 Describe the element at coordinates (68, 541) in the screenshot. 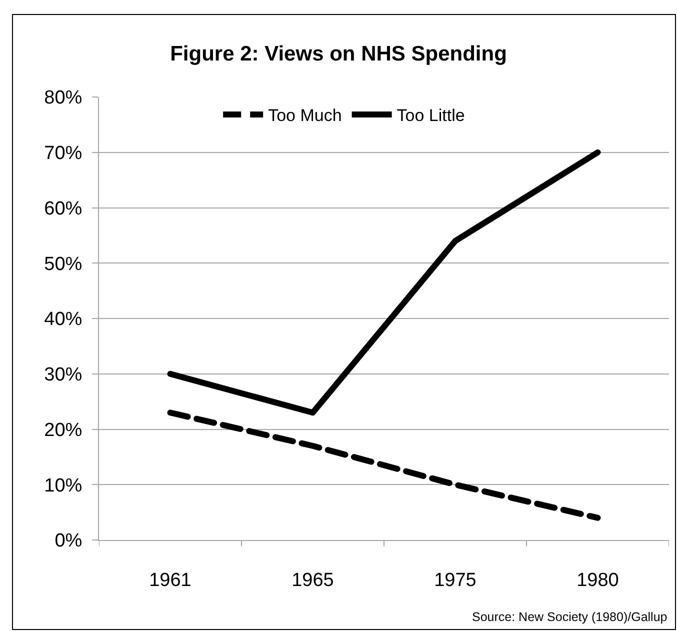

I see `y-tick-label: 0%` at that location.